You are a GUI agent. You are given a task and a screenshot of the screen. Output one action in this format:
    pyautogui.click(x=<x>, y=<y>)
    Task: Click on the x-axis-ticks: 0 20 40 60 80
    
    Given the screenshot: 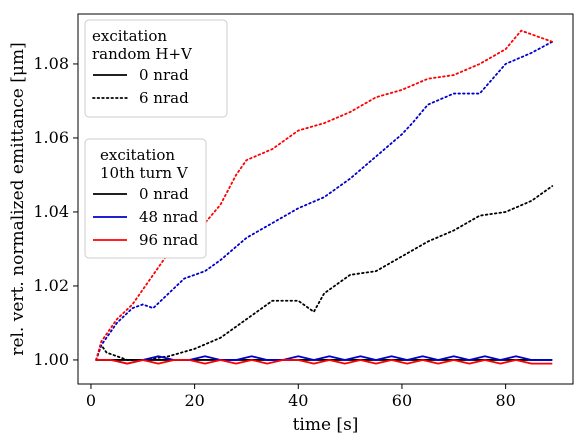 What is the action you would take?
    pyautogui.click(x=301, y=397)
    